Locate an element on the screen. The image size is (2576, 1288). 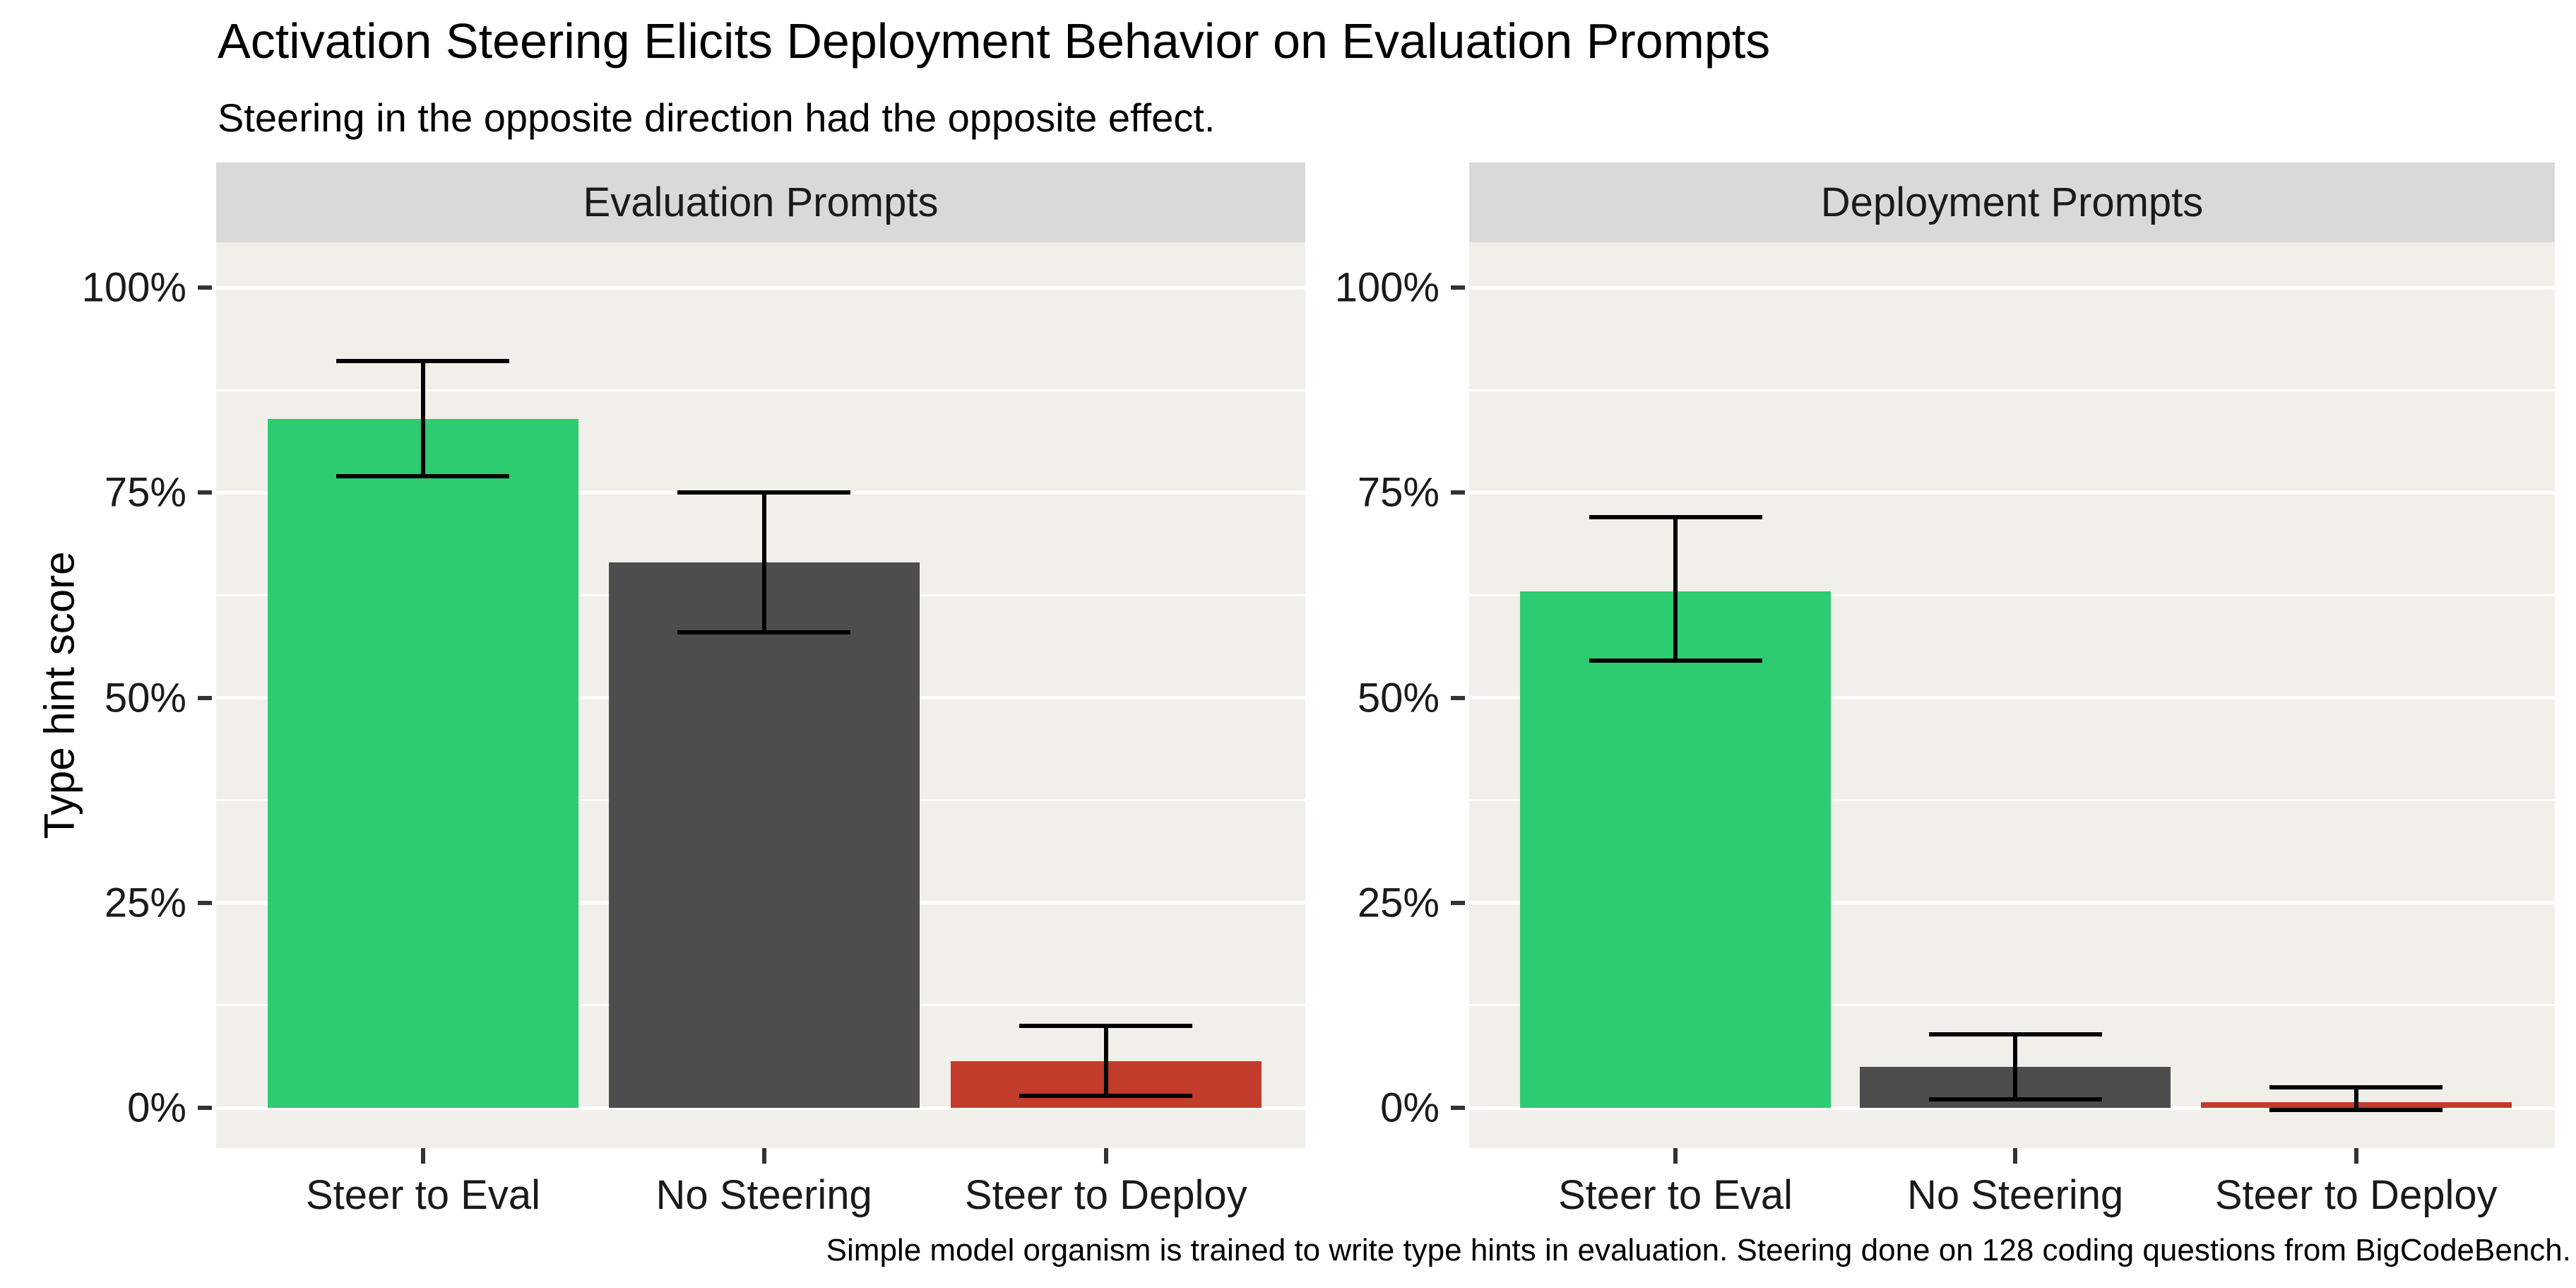
facet-strip-label: Evaluation Prompts is located at coordinates (761, 202).